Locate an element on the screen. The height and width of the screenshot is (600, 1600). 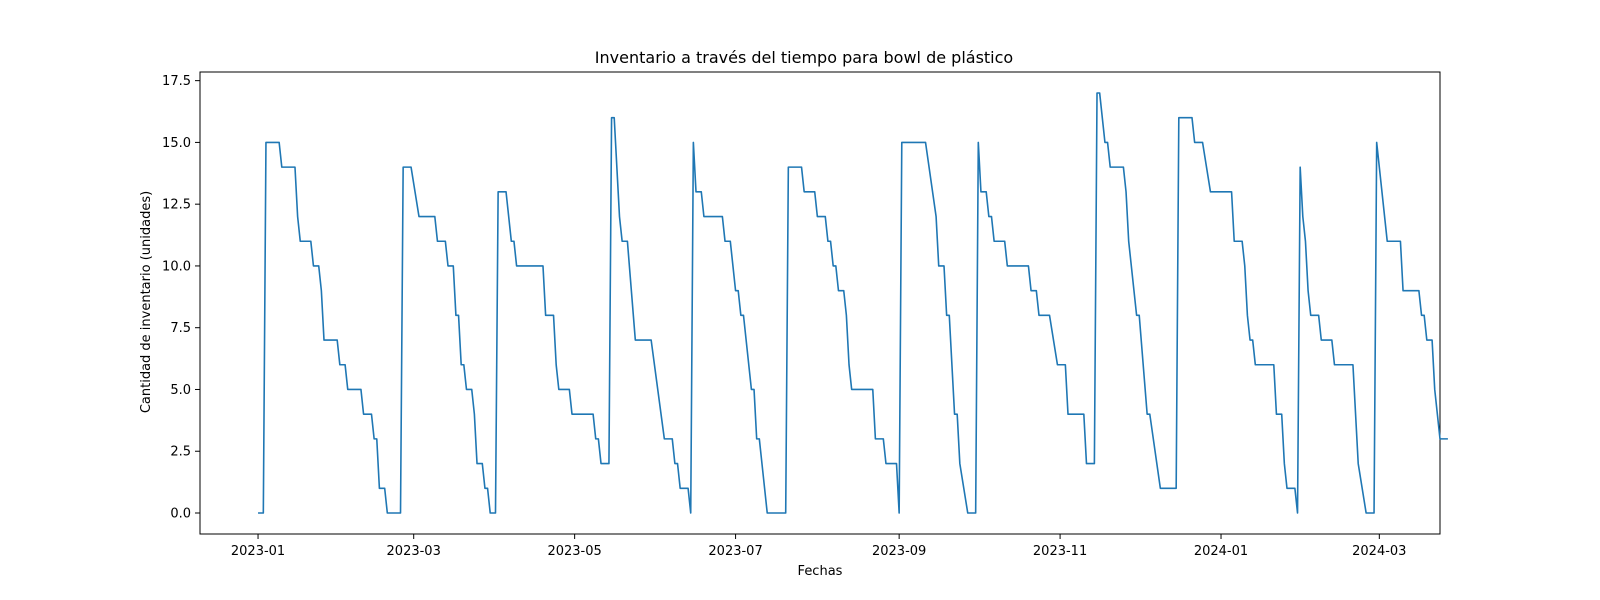
x-tick-label: 2023-07 is located at coordinates (735, 551).